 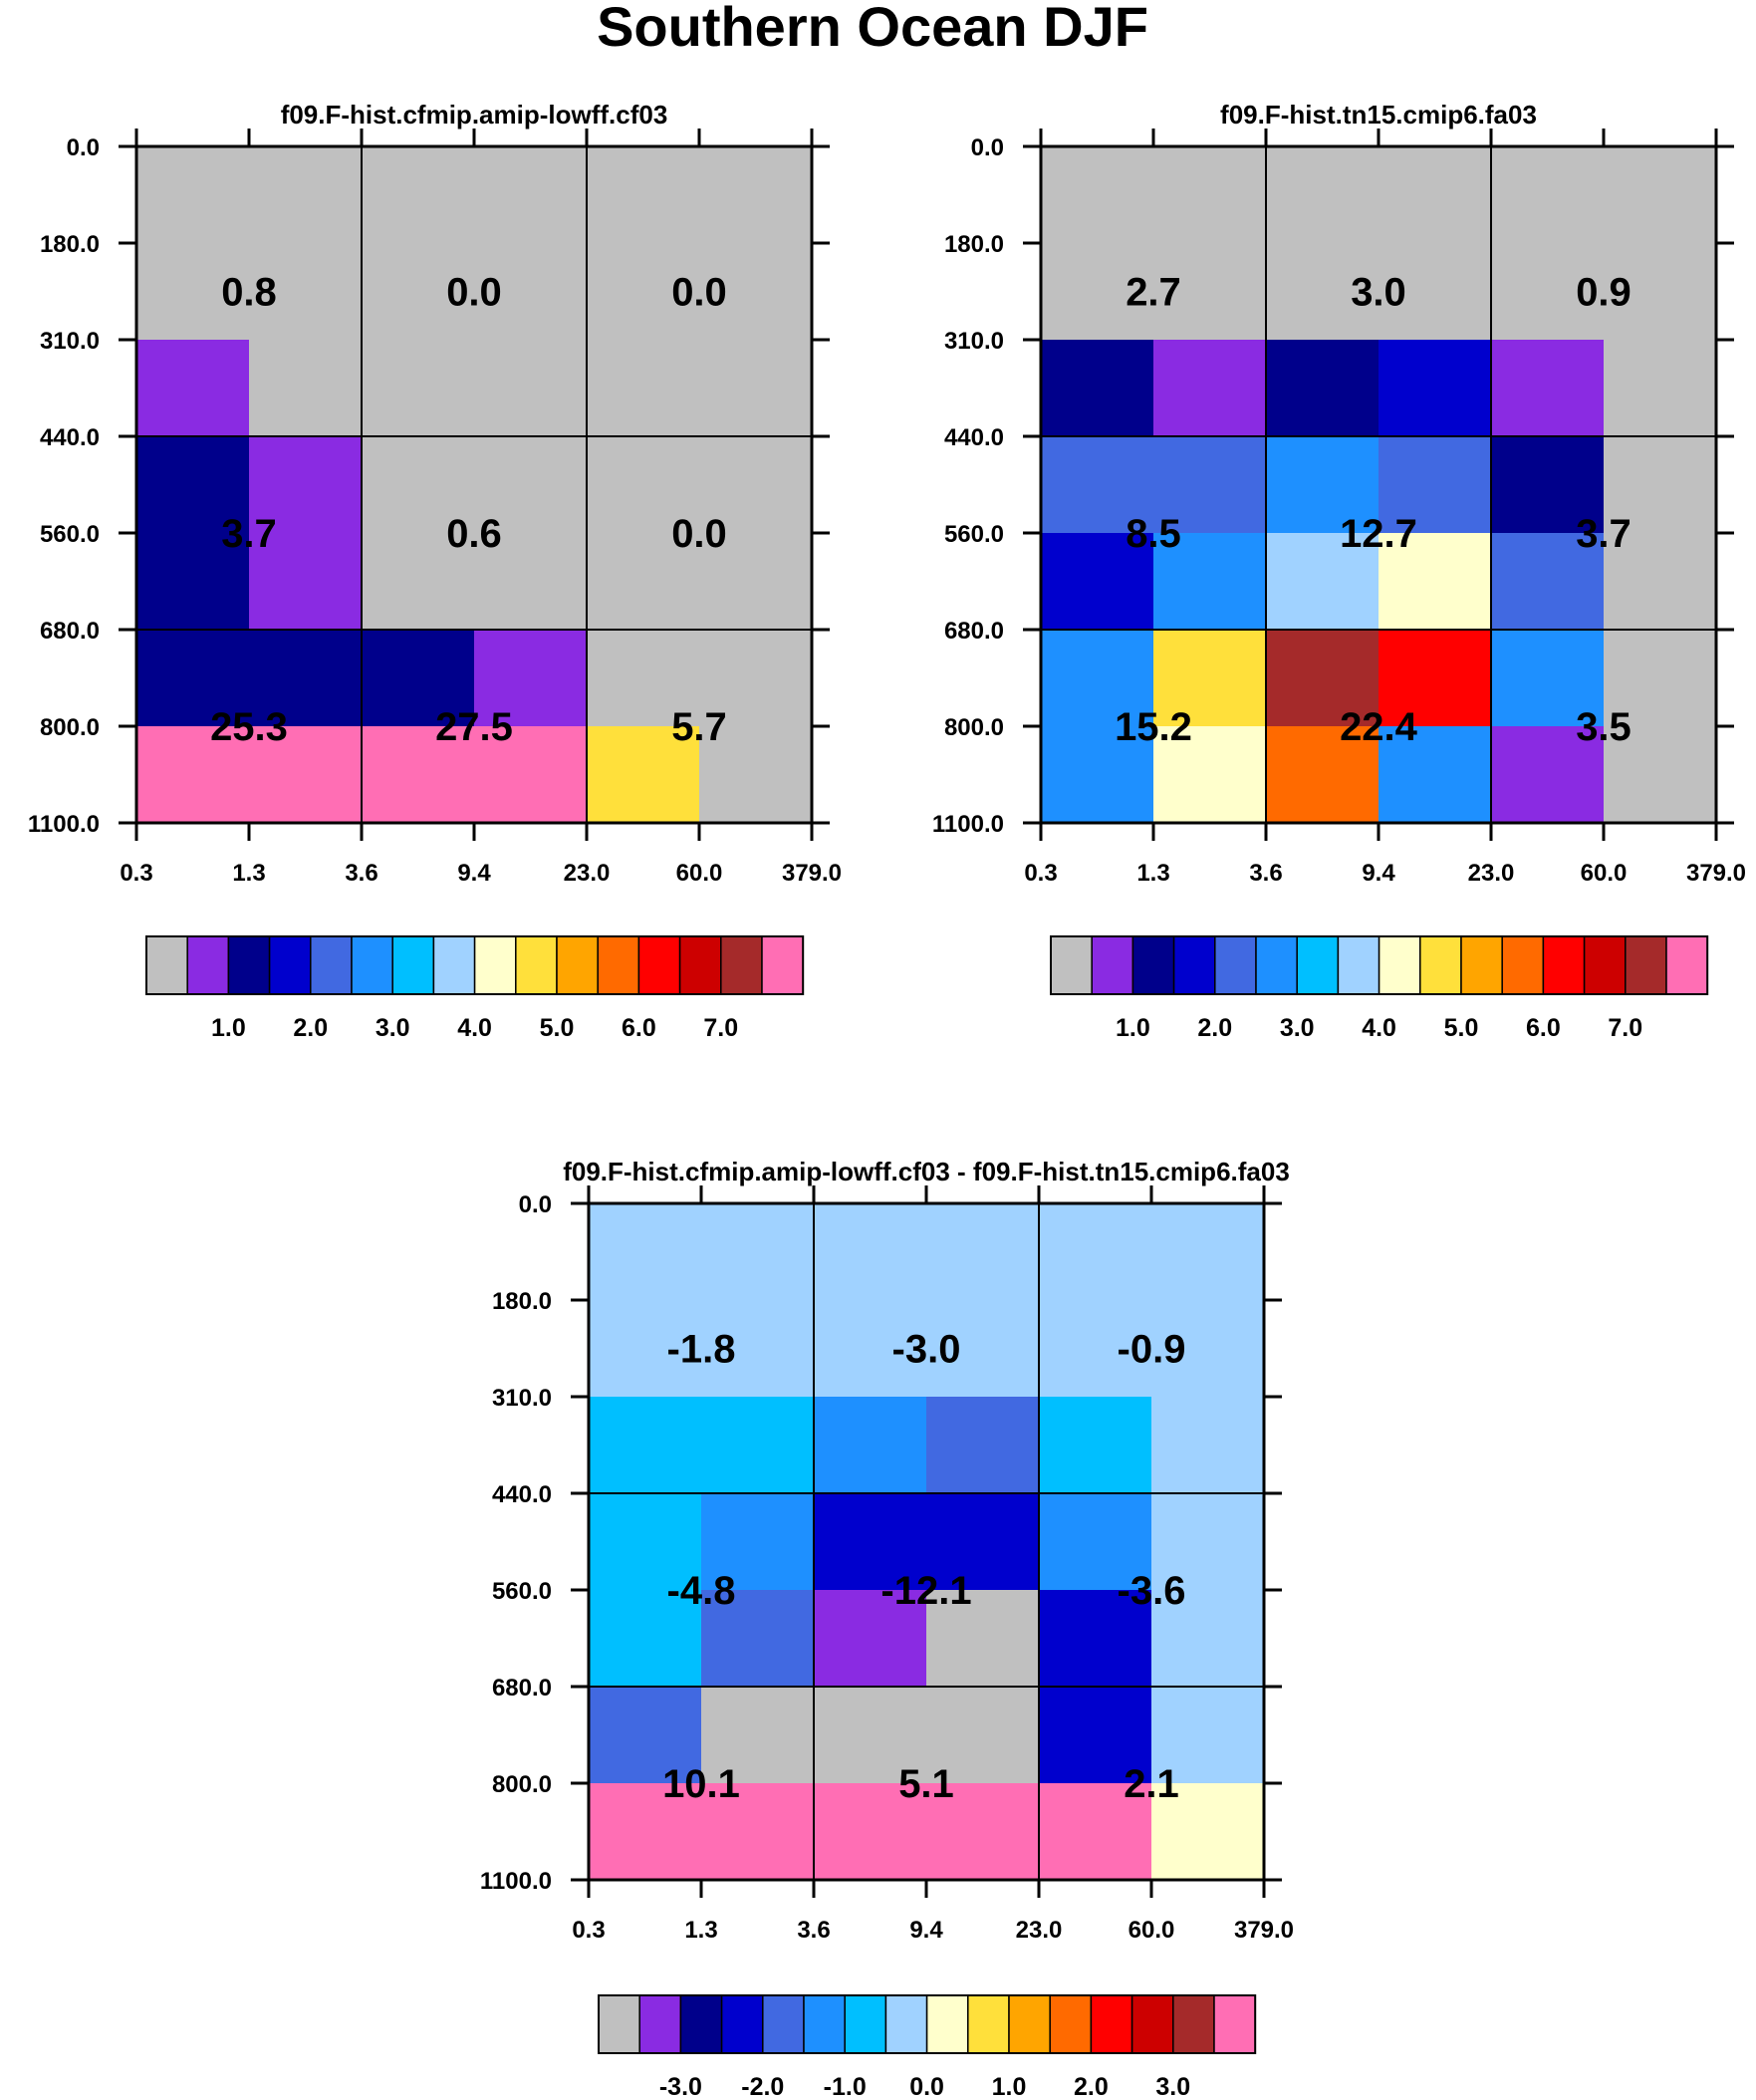 I want to click on panel-2-box-value: 22.4, so click(x=1379, y=727).